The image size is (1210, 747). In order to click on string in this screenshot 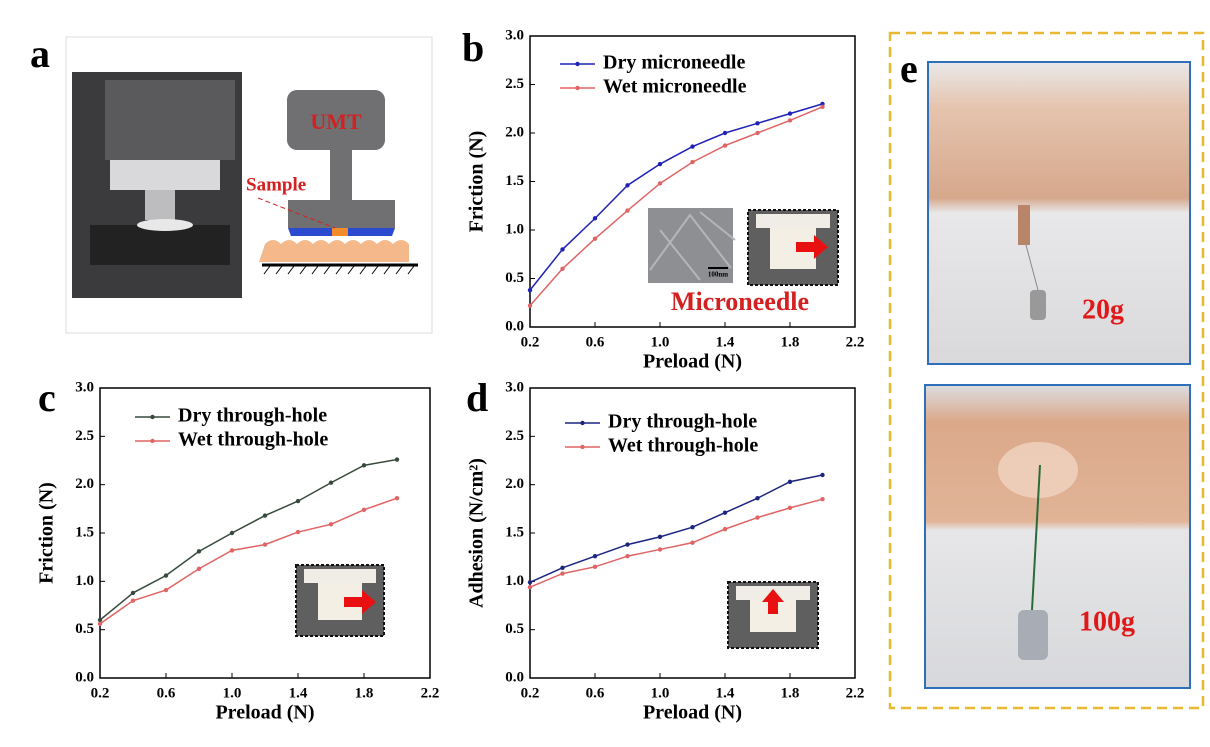, I will do `click(1036, 537)`.